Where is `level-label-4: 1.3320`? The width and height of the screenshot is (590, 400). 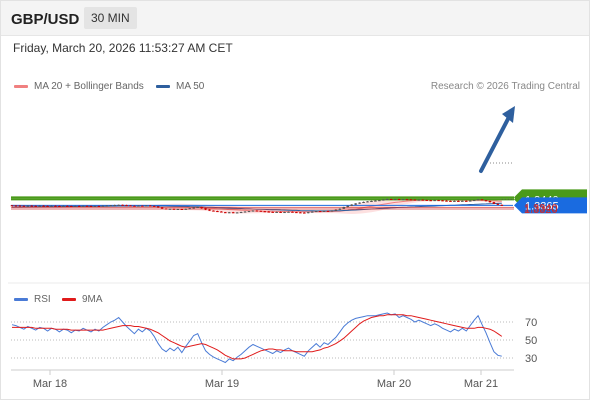
level-label-4: 1.3320 is located at coordinates (541, 210).